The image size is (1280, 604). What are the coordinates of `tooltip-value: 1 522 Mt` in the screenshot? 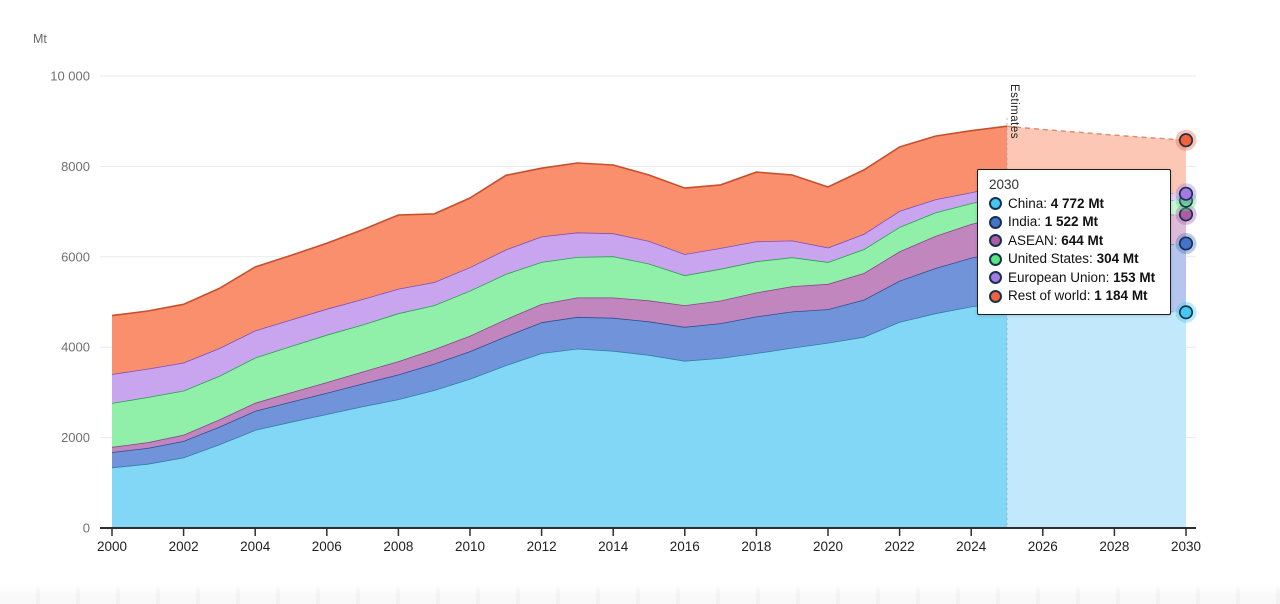 It's located at (1071, 221).